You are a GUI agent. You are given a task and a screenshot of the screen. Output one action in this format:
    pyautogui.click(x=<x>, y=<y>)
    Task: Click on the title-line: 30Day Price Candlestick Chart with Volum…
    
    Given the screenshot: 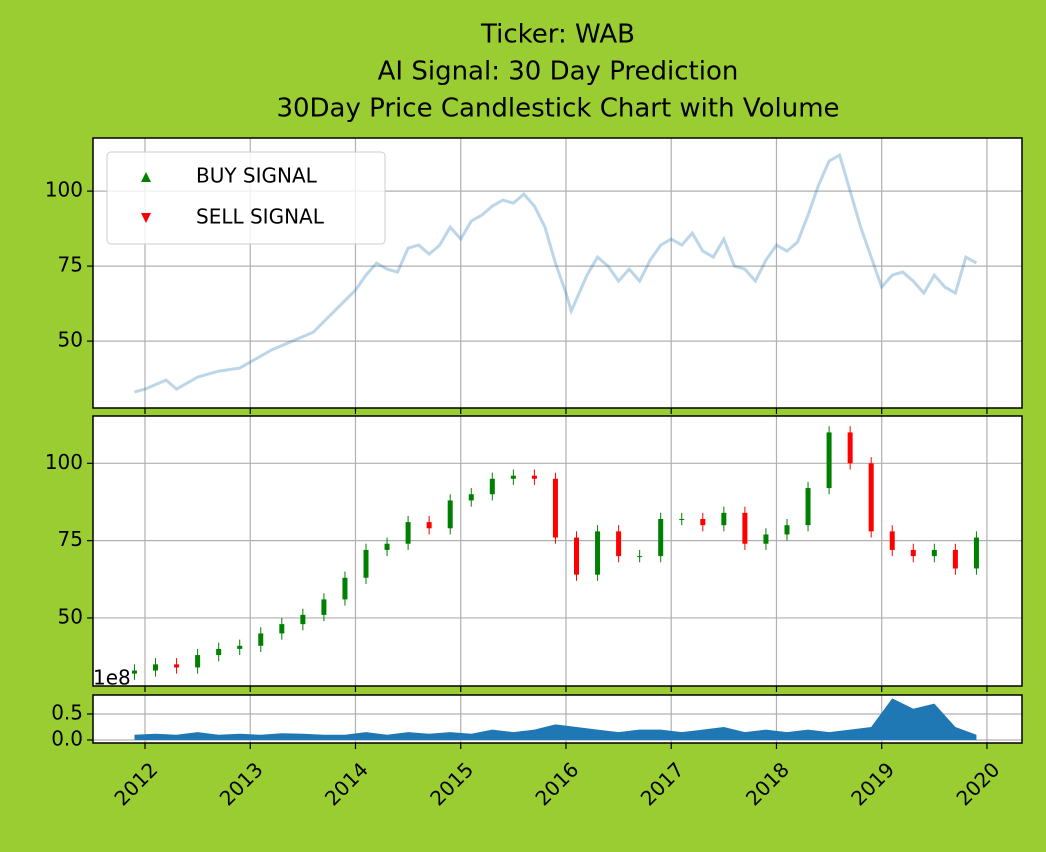 What is the action you would take?
    pyautogui.click(x=557, y=109)
    